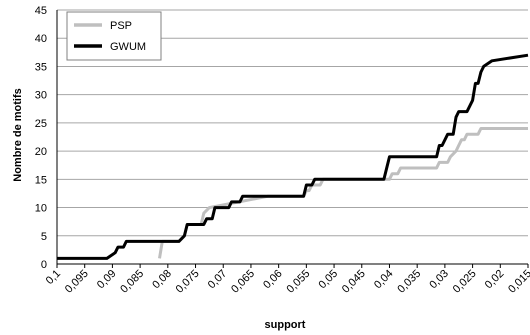 The width and height of the screenshot is (530, 335). What do you see at coordinates (41, 39) in the screenshot?
I see `y-tick-label: 40` at bounding box center [41, 39].